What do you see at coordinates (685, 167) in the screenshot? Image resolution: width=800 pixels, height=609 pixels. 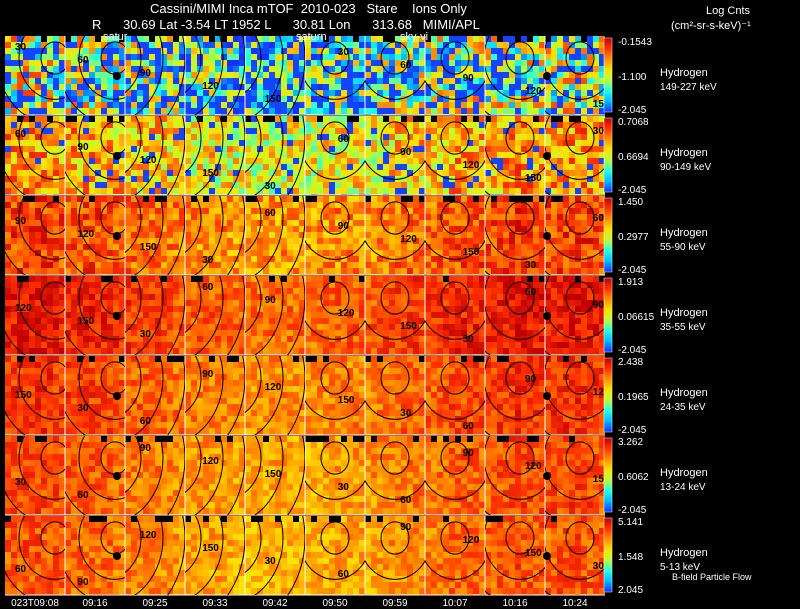 I see `energy-range-label: 90-149 keV` at bounding box center [685, 167].